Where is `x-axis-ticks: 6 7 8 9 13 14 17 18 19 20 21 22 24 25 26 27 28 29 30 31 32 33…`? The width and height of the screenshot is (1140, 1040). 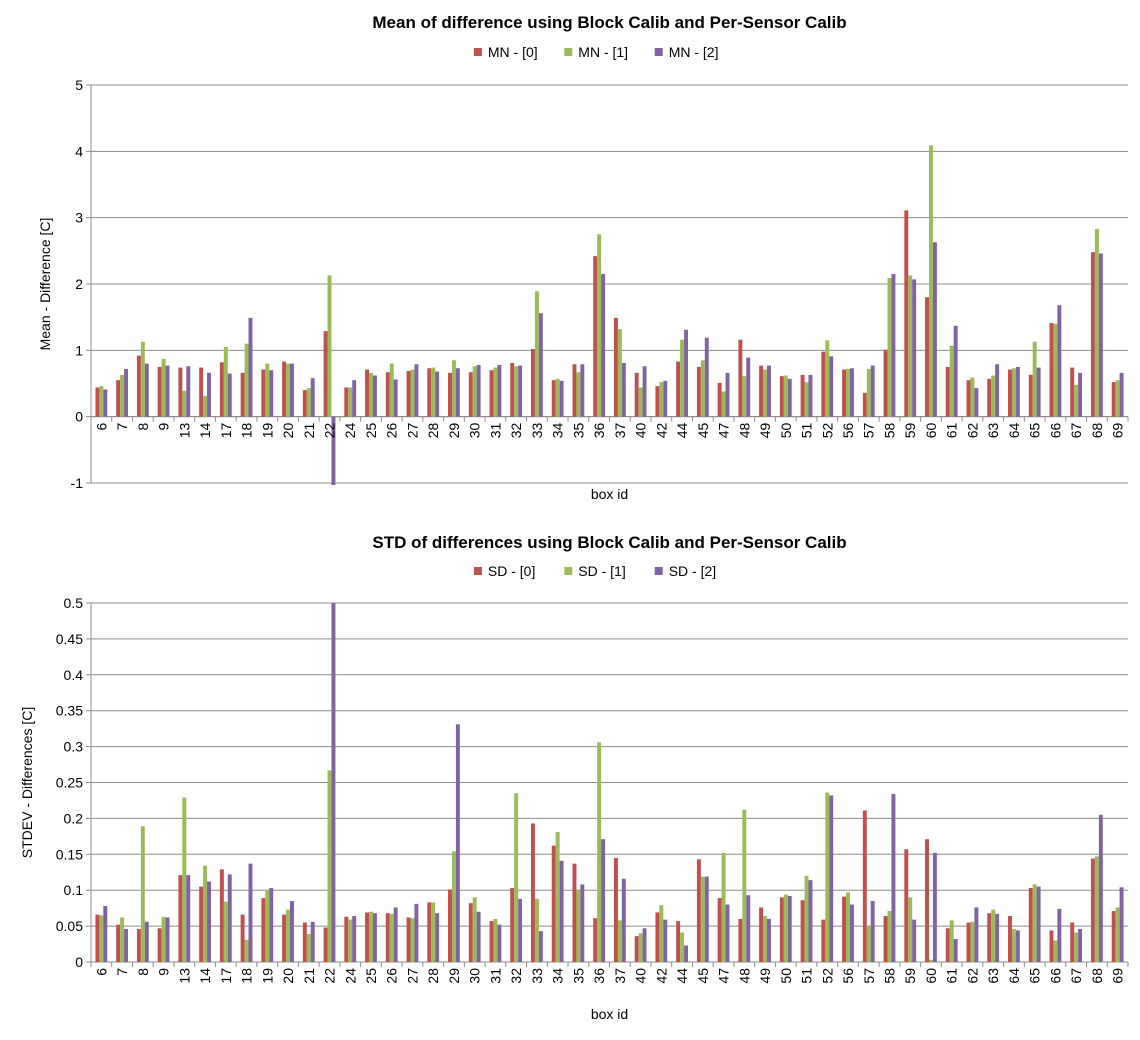
x-axis-ticks: 6 7 8 9 13 14 17 18 19 20 21 22 24 25 26 27 28 29 30 31 32 33… is located at coordinates (609, 973).